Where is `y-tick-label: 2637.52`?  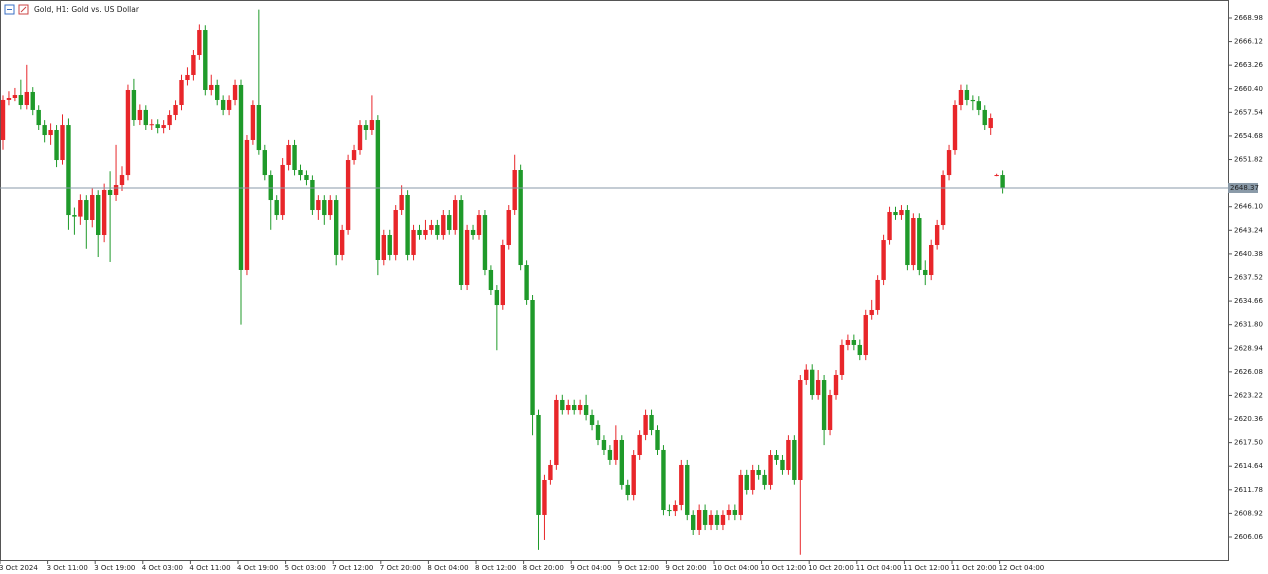 y-tick-label: 2637.52 is located at coordinates (1248, 277).